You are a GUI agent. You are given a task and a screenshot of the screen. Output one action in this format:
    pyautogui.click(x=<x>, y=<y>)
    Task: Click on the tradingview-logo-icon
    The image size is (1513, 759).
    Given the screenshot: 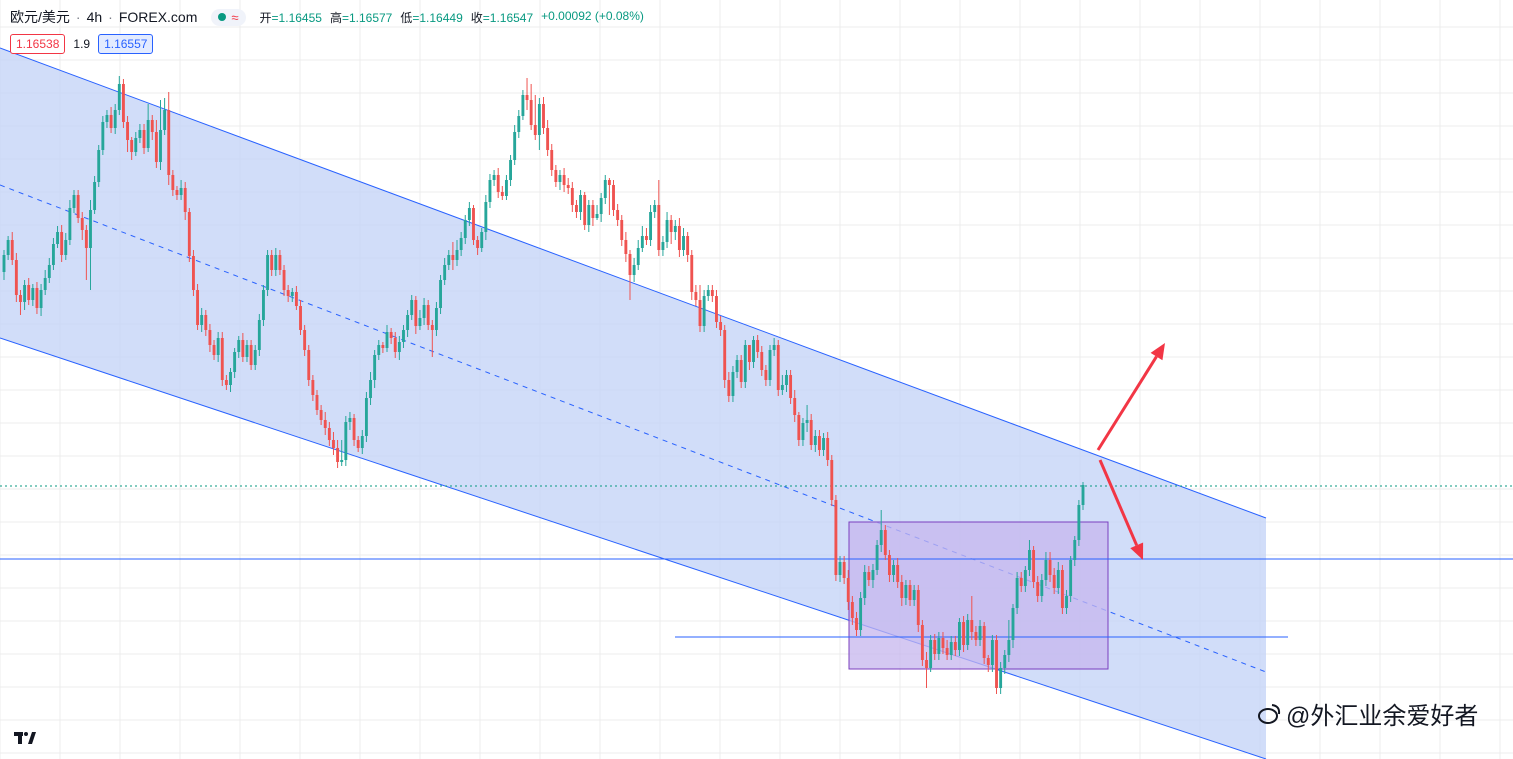 What is the action you would take?
    pyautogui.click(x=25, y=738)
    